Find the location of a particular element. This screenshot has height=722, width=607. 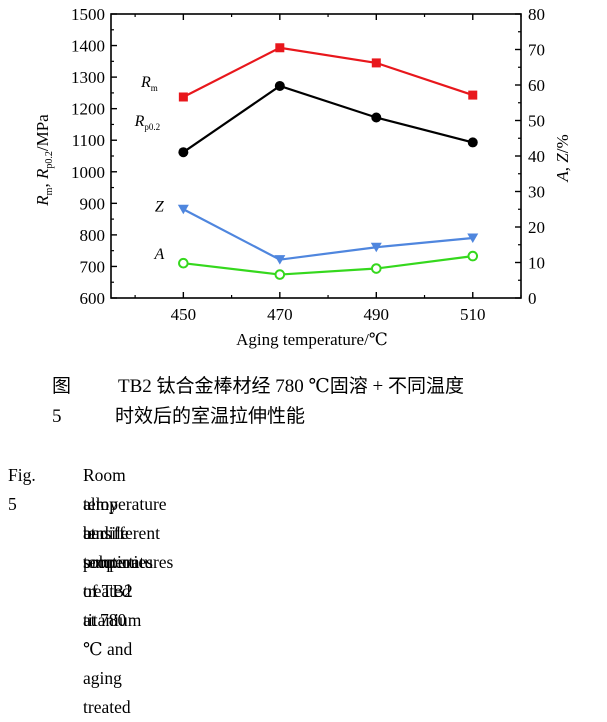

x-tick-label: 450 is located at coordinates (184, 314).